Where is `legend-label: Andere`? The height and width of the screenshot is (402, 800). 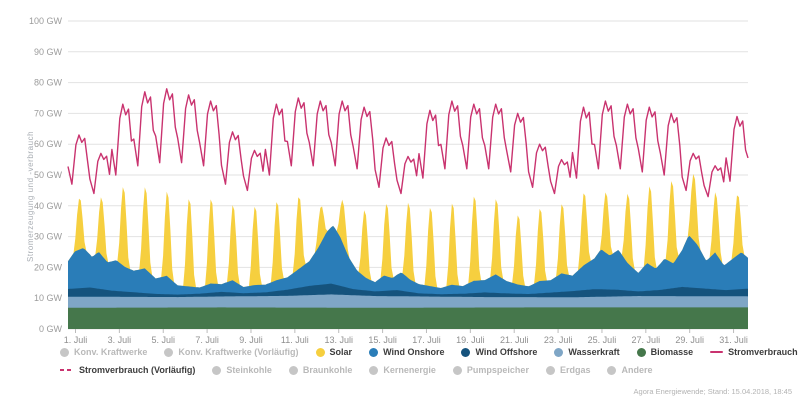
legend-label: Andere is located at coordinates (637, 370).